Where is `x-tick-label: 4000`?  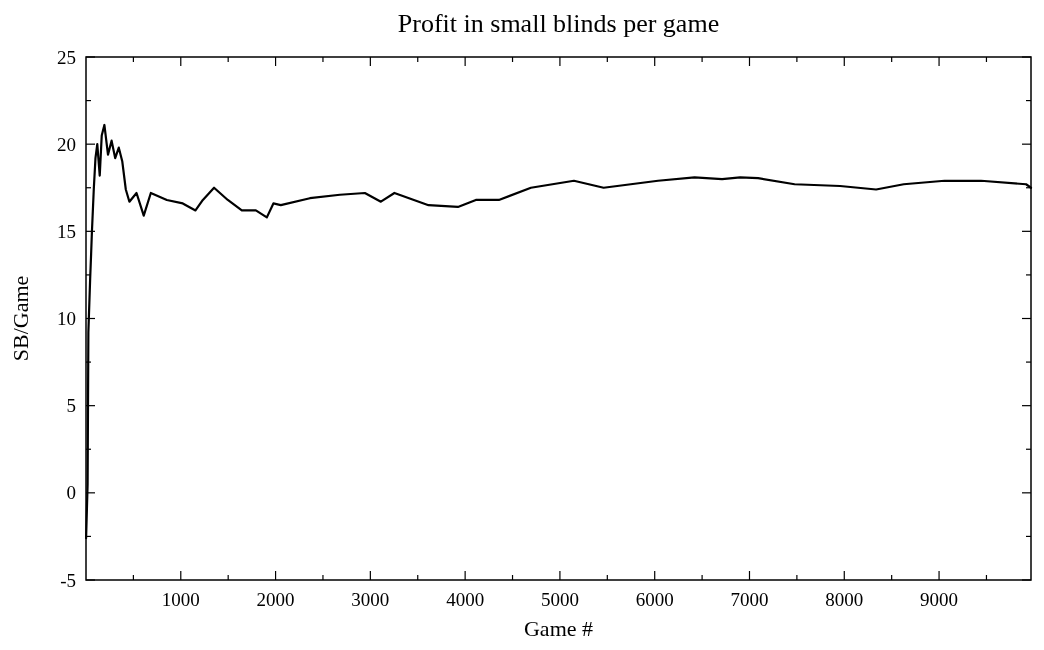 x-tick-label: 4000 is located at coordinates (465, 599).